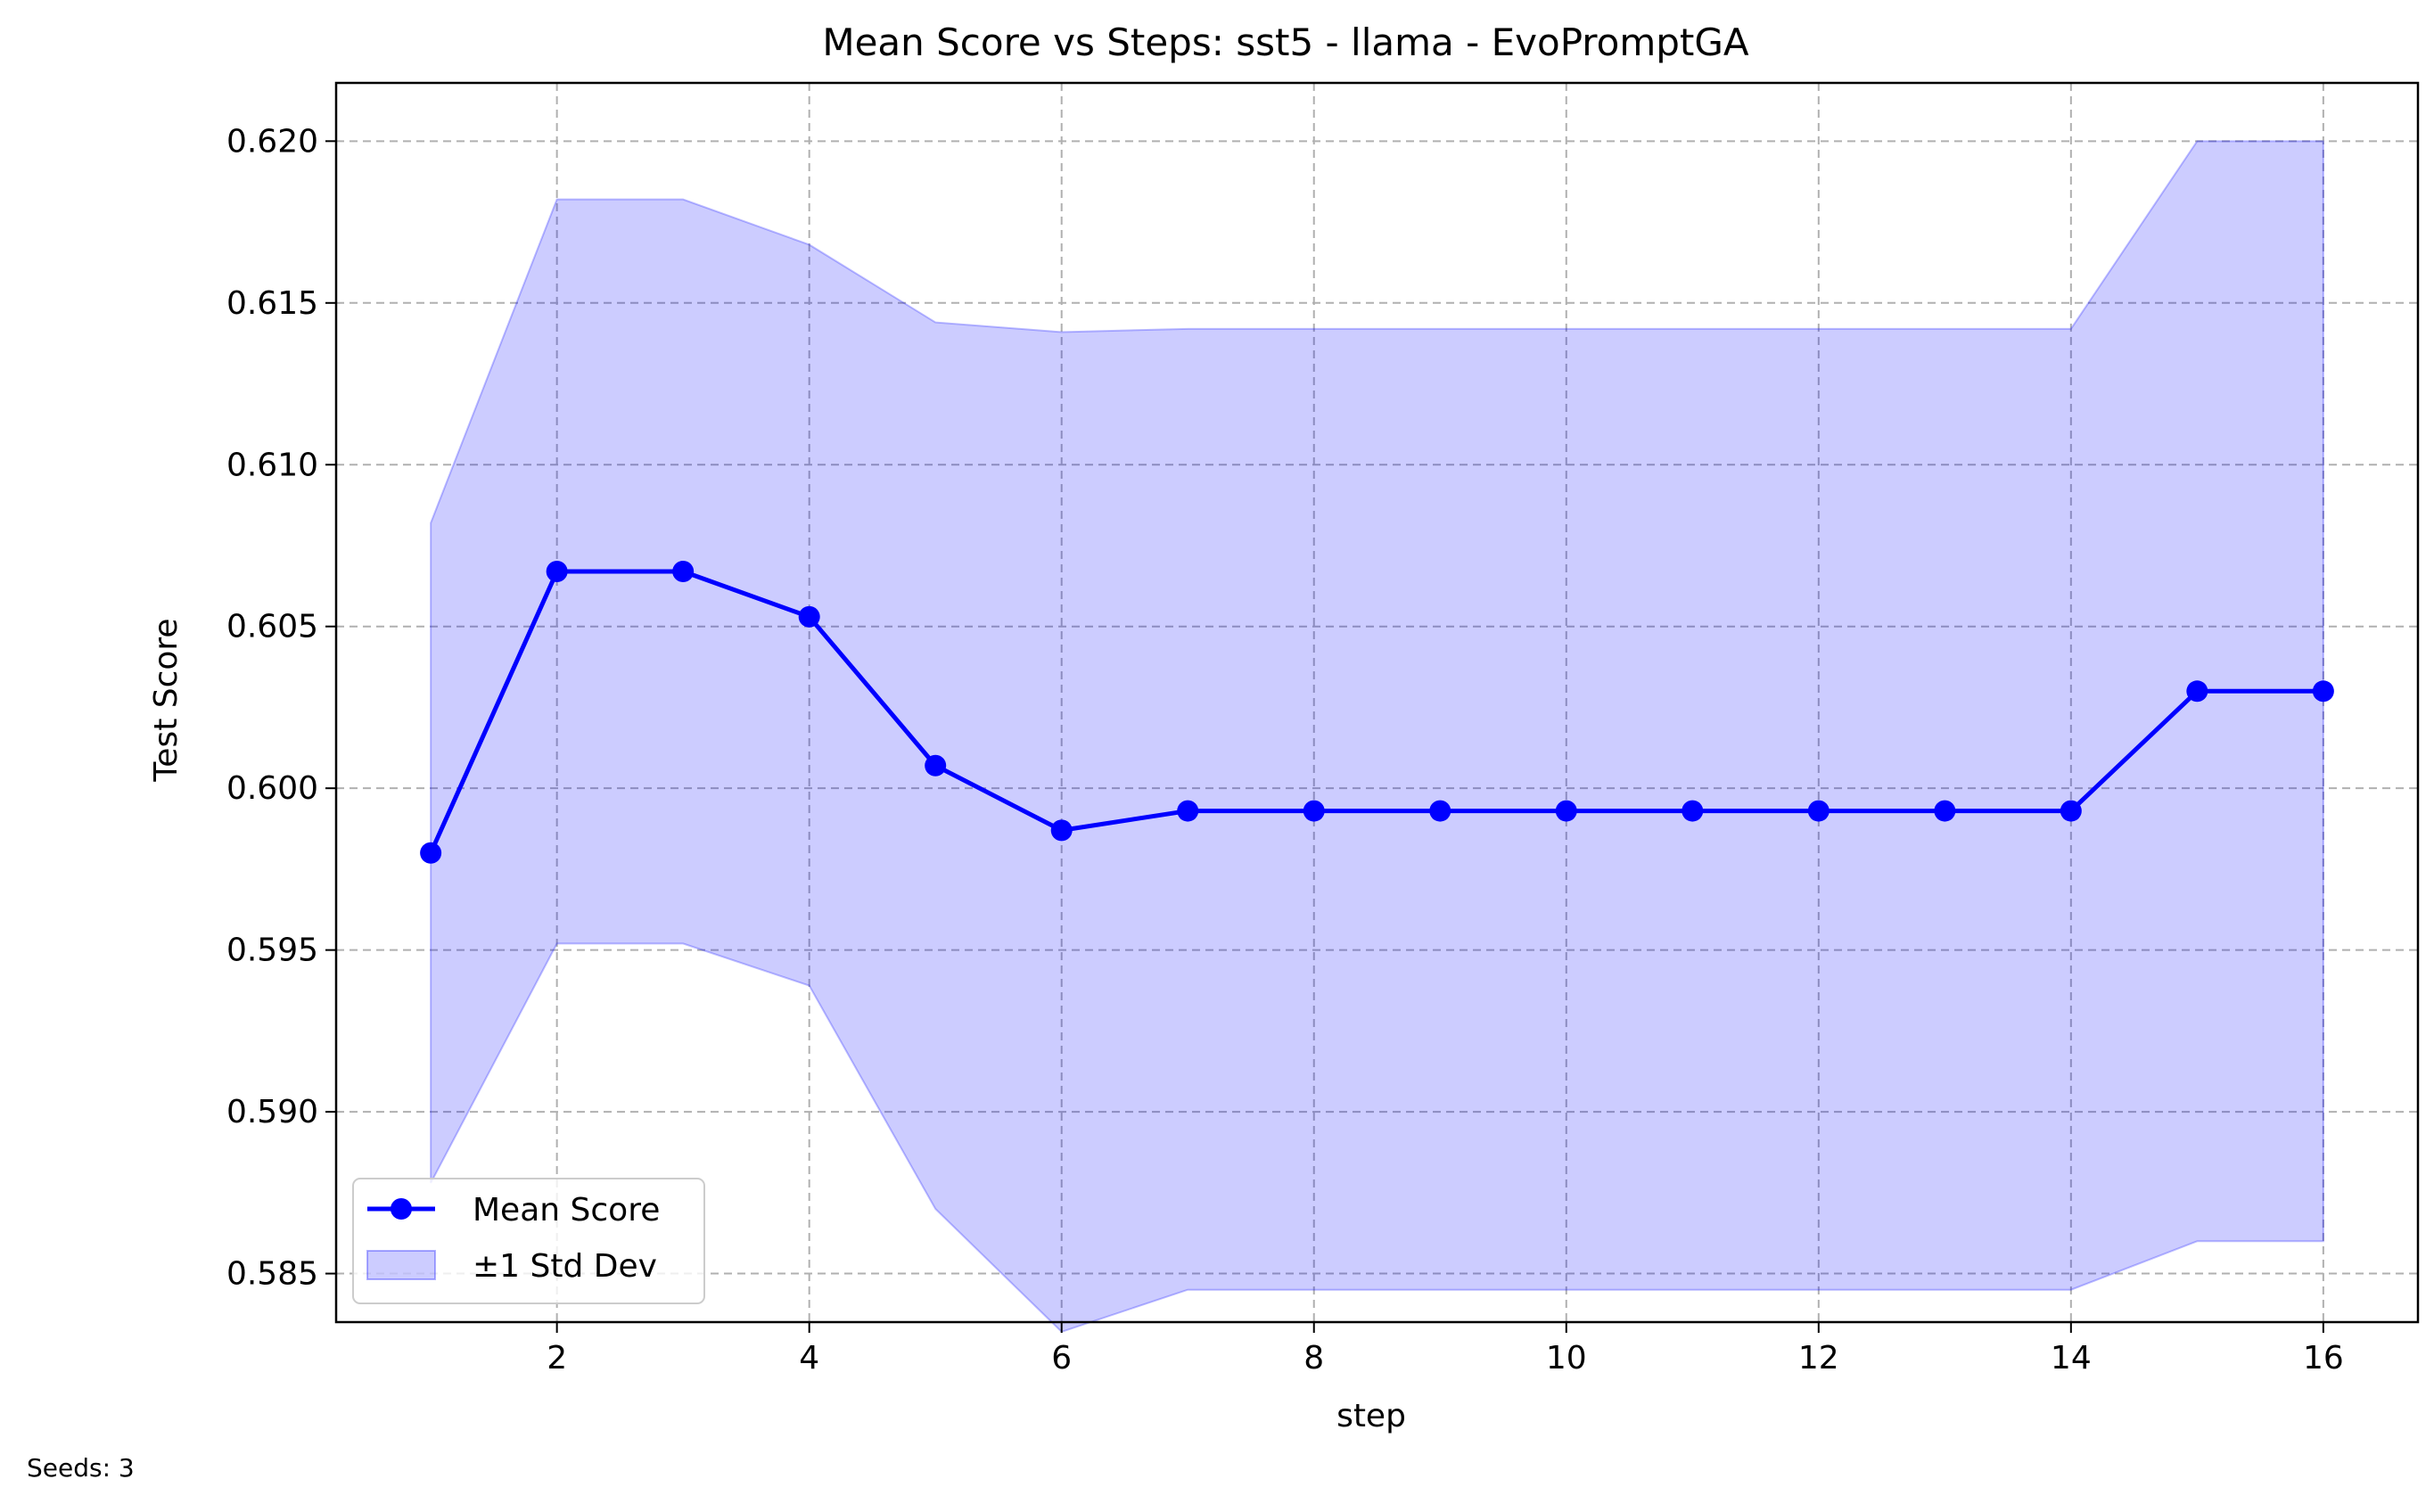  What do you see at coordinates (272, 627) in the screenshot?
I see `y-tick-label: 0.605` at bounding box center [272, 627].